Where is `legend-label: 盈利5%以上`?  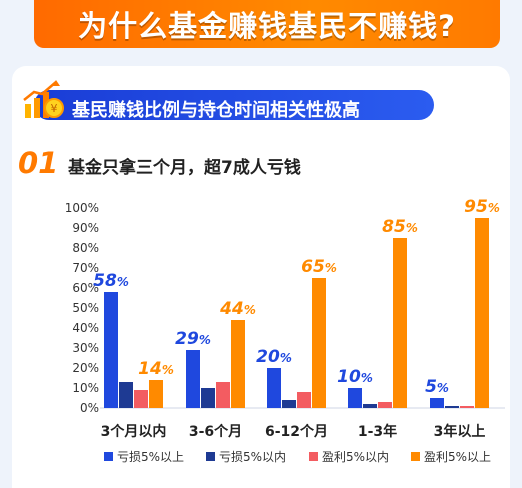 legend-label: 盈利5%以上 is located at coordinates (457, 457).